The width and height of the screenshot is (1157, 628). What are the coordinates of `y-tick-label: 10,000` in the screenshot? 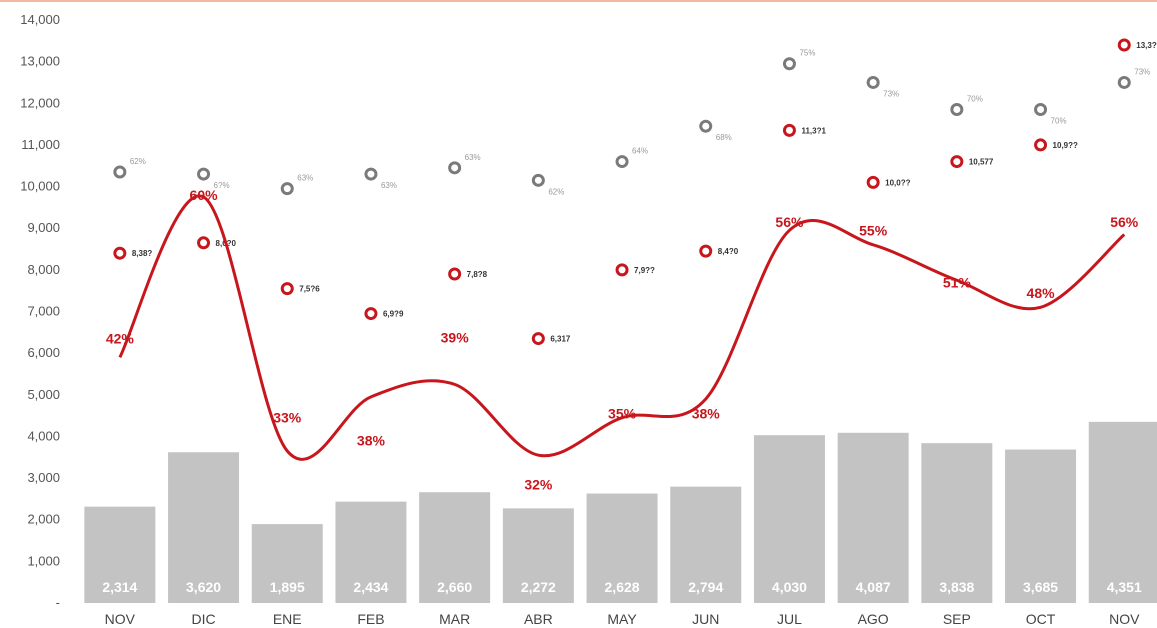 It's located at (40, 186).